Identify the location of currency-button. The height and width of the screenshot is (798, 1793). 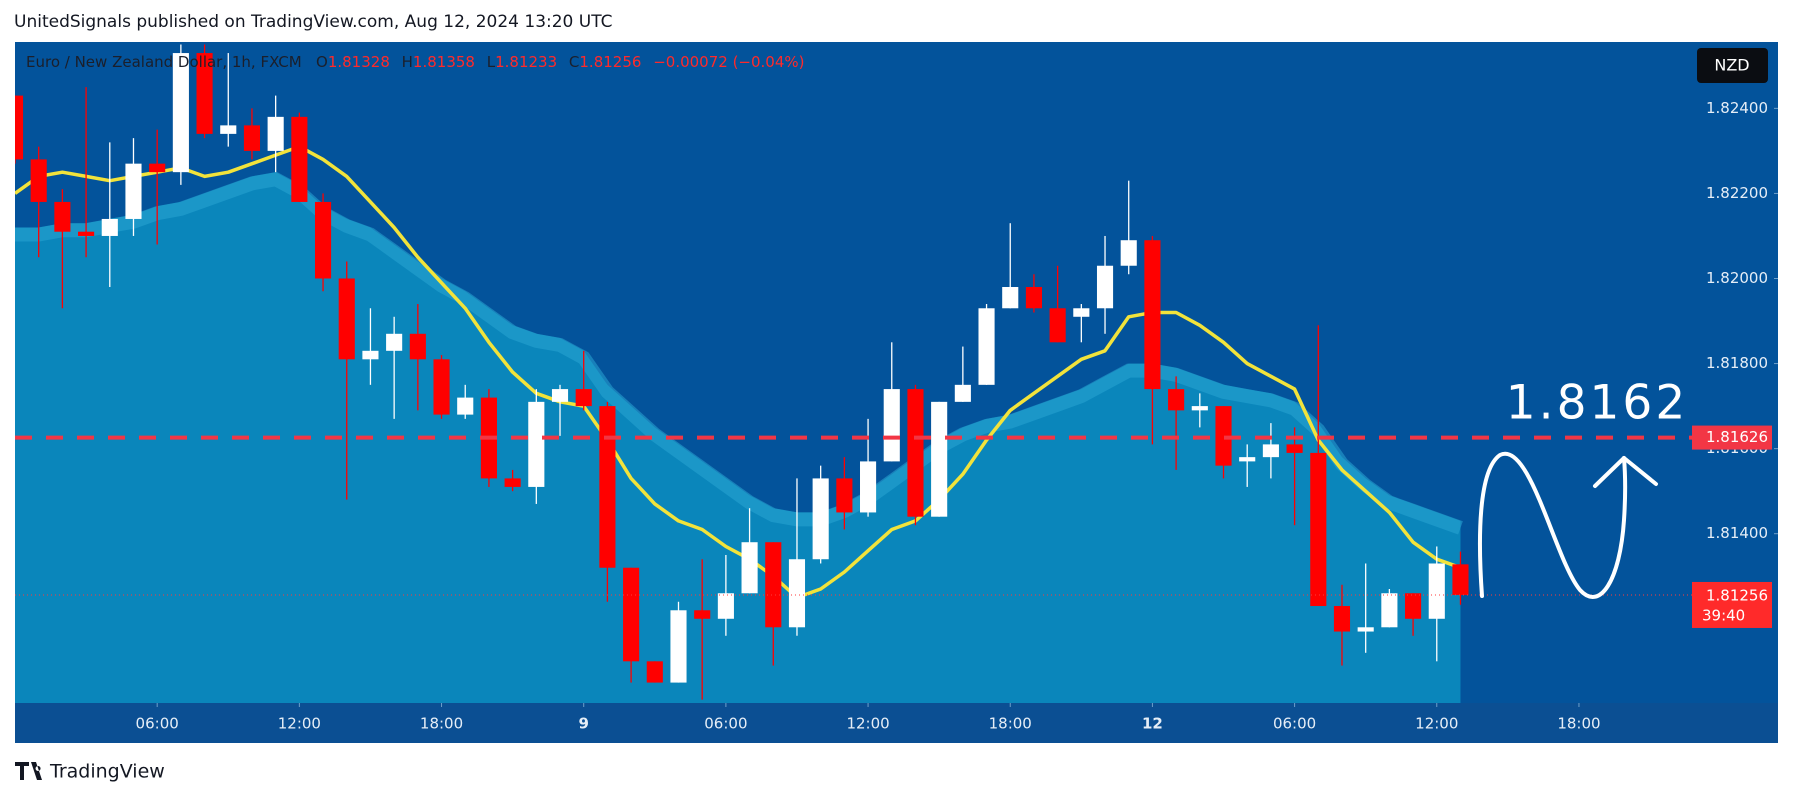
(1732, 65).